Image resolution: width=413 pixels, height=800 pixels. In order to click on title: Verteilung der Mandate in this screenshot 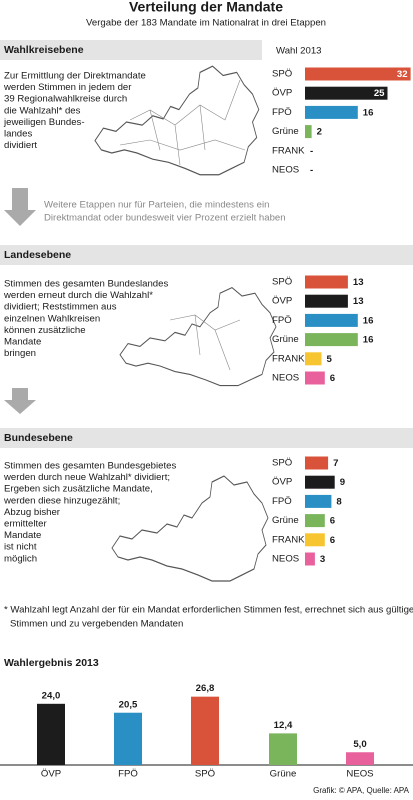, I will do `click(206, 7)`.